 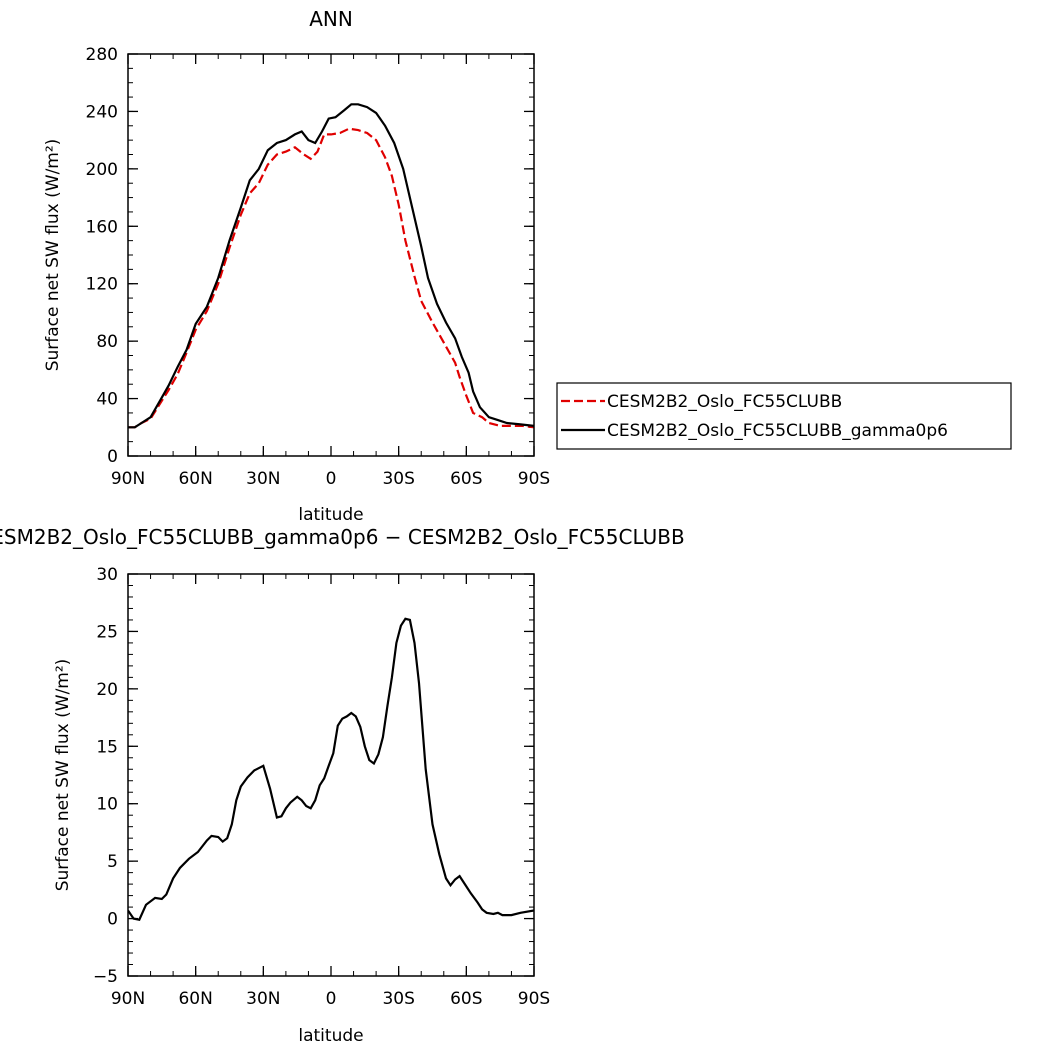 I want to click on top-series-line-gamma0p6, so click(x=331, y=266).